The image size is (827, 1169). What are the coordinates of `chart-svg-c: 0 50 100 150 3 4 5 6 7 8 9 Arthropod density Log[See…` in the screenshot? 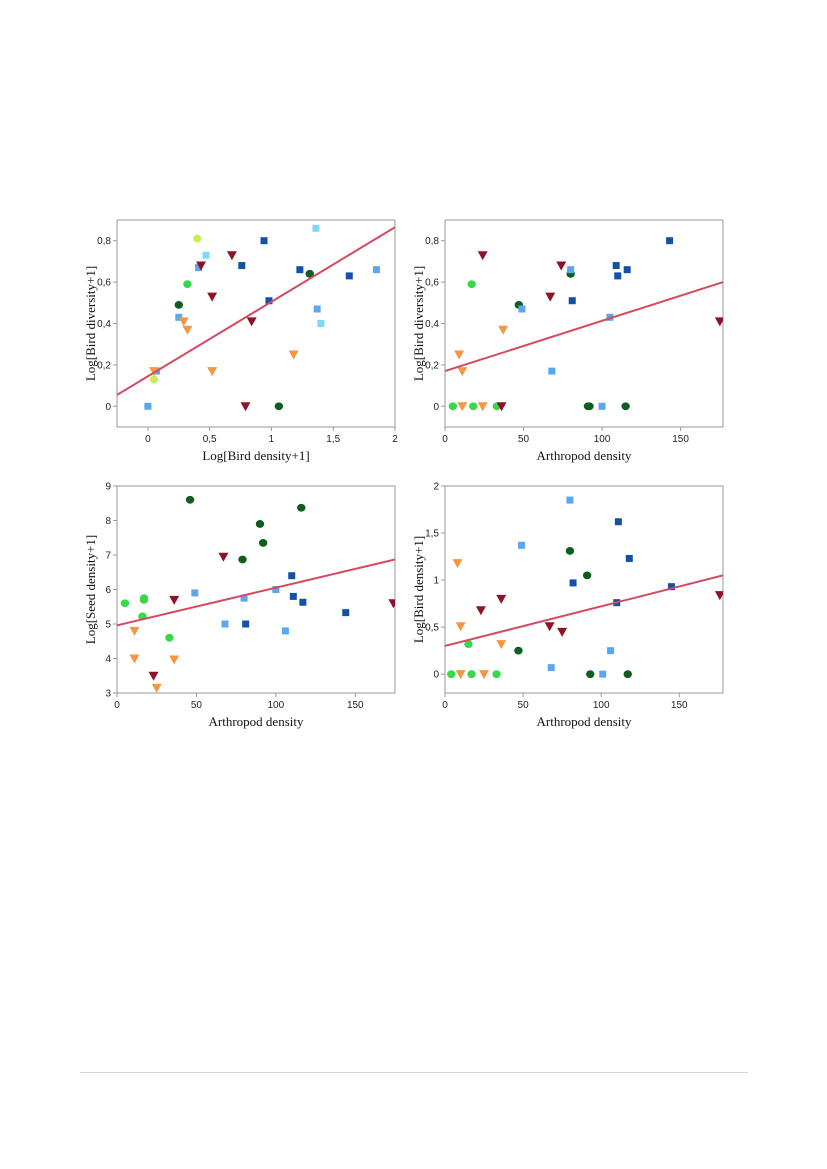 It's located at (239, 605).